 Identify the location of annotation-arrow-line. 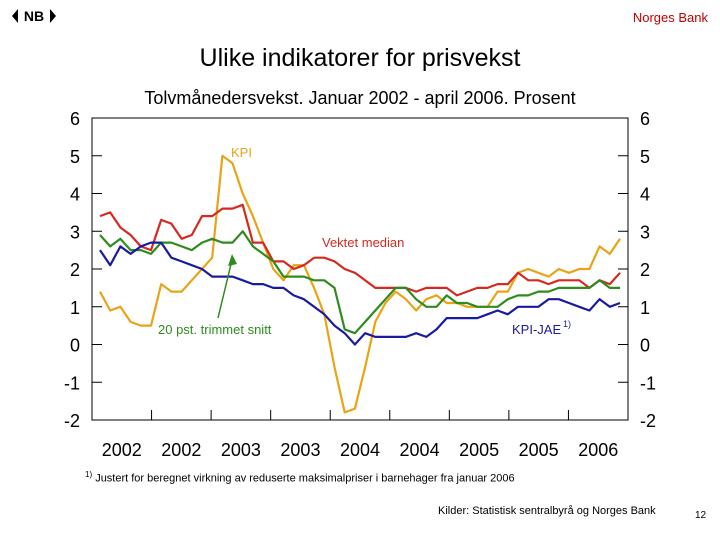
(225, 289).